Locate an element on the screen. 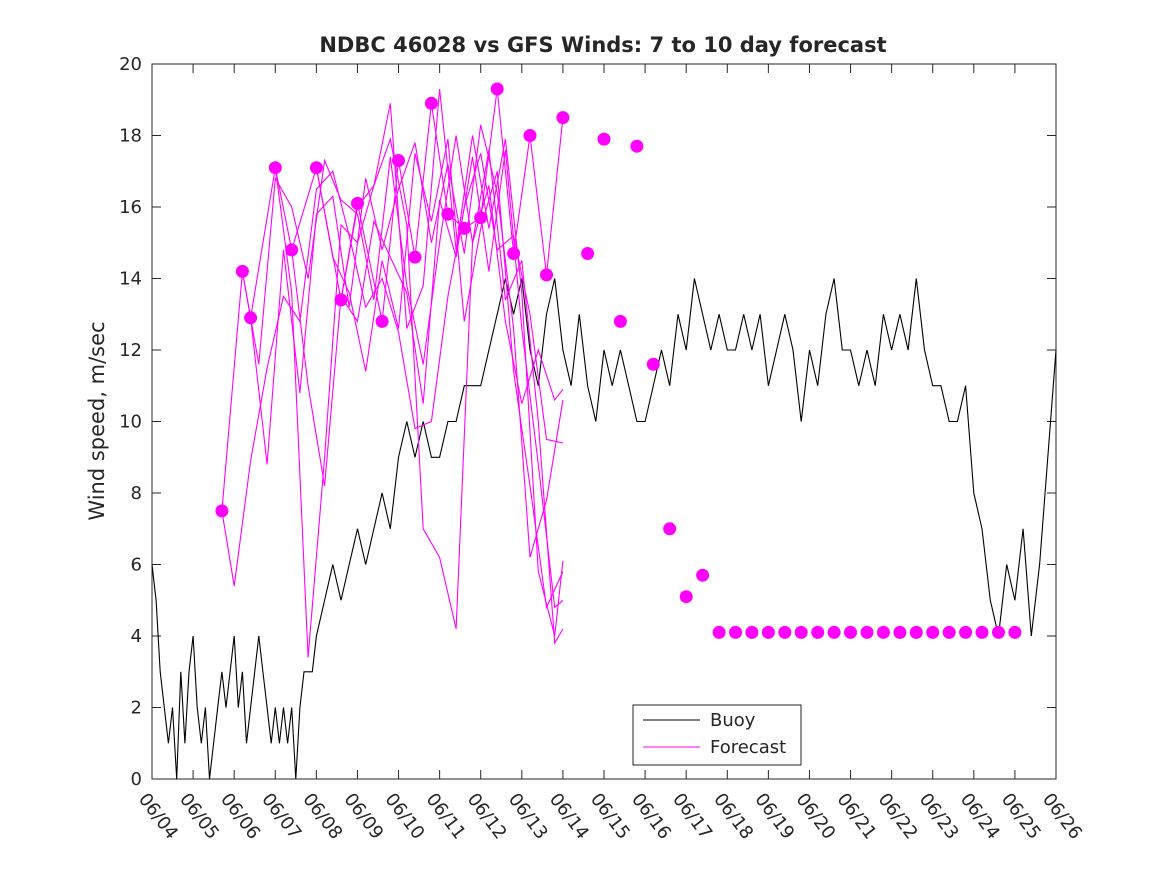 The image size is (1167, 875). x-tick-label: 06/18 is located at coordinates (733, 816).